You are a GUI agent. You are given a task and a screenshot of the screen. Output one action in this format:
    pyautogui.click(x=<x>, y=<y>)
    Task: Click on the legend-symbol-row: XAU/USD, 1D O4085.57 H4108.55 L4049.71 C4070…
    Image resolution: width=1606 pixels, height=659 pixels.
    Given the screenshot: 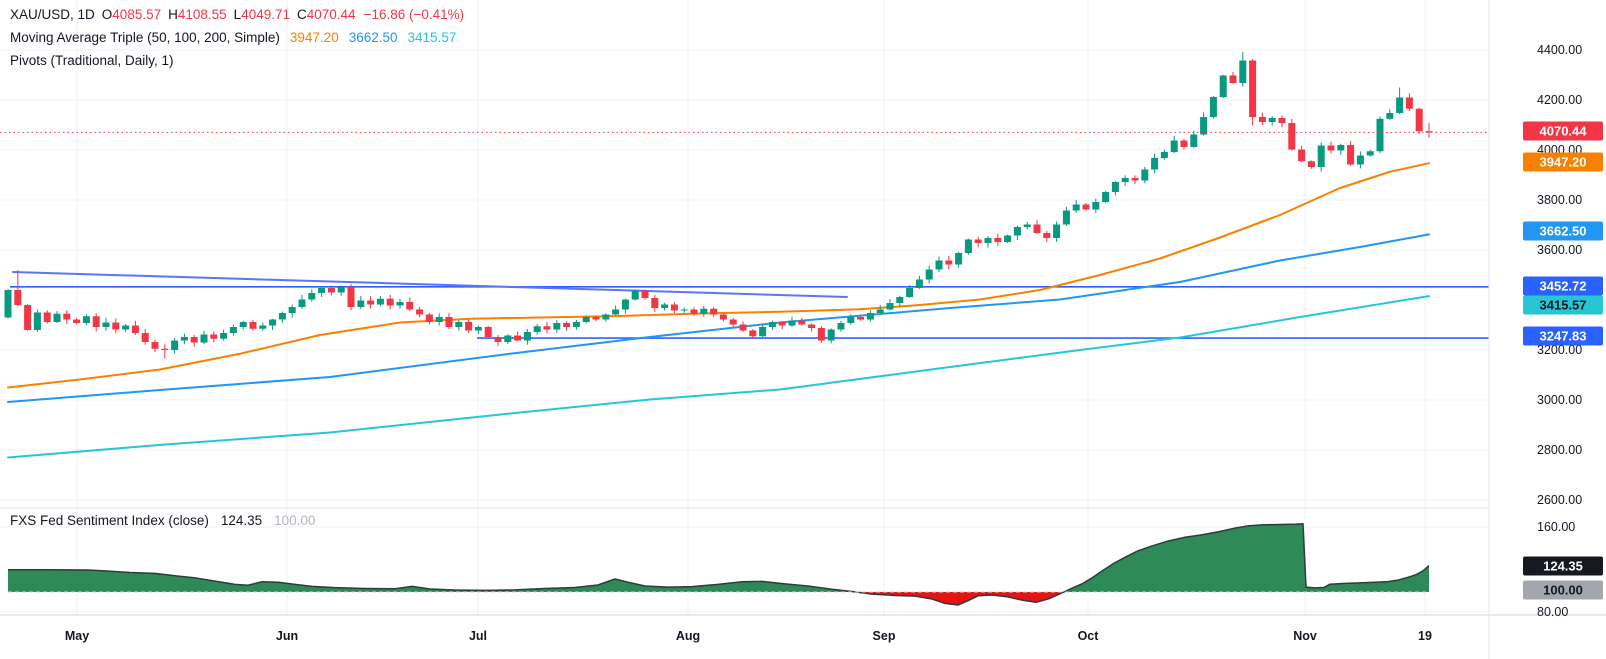 What is the action you would take?
    pyautogui.click(x=237, y=14)
    